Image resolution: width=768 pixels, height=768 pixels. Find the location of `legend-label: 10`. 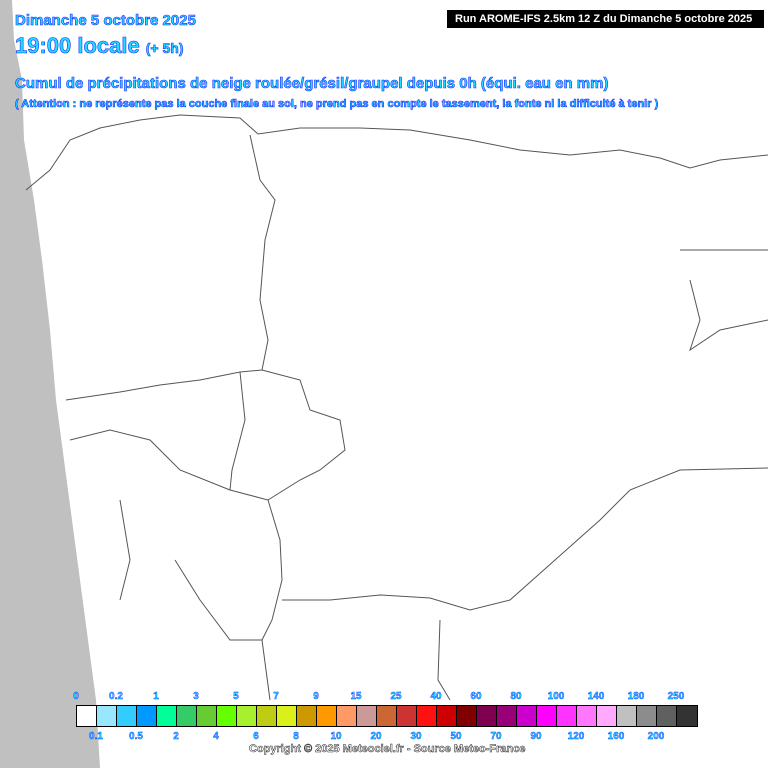

legend-label: 10 is located at coordinates (336, 736).